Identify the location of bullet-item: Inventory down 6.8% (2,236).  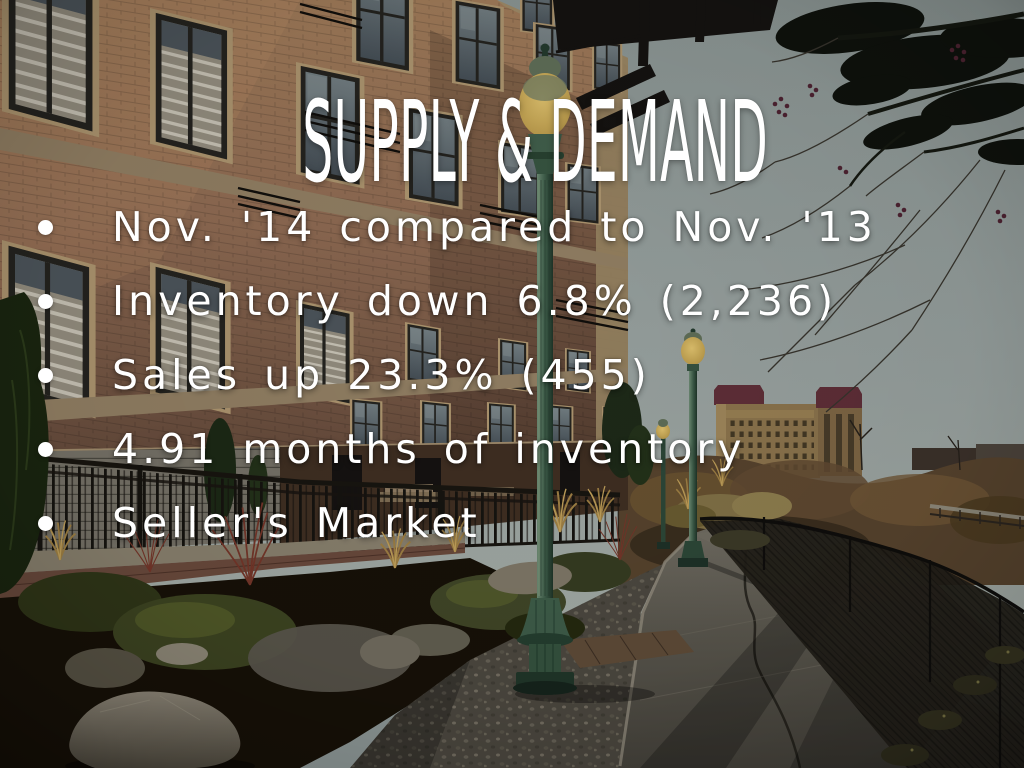
(456, 301).